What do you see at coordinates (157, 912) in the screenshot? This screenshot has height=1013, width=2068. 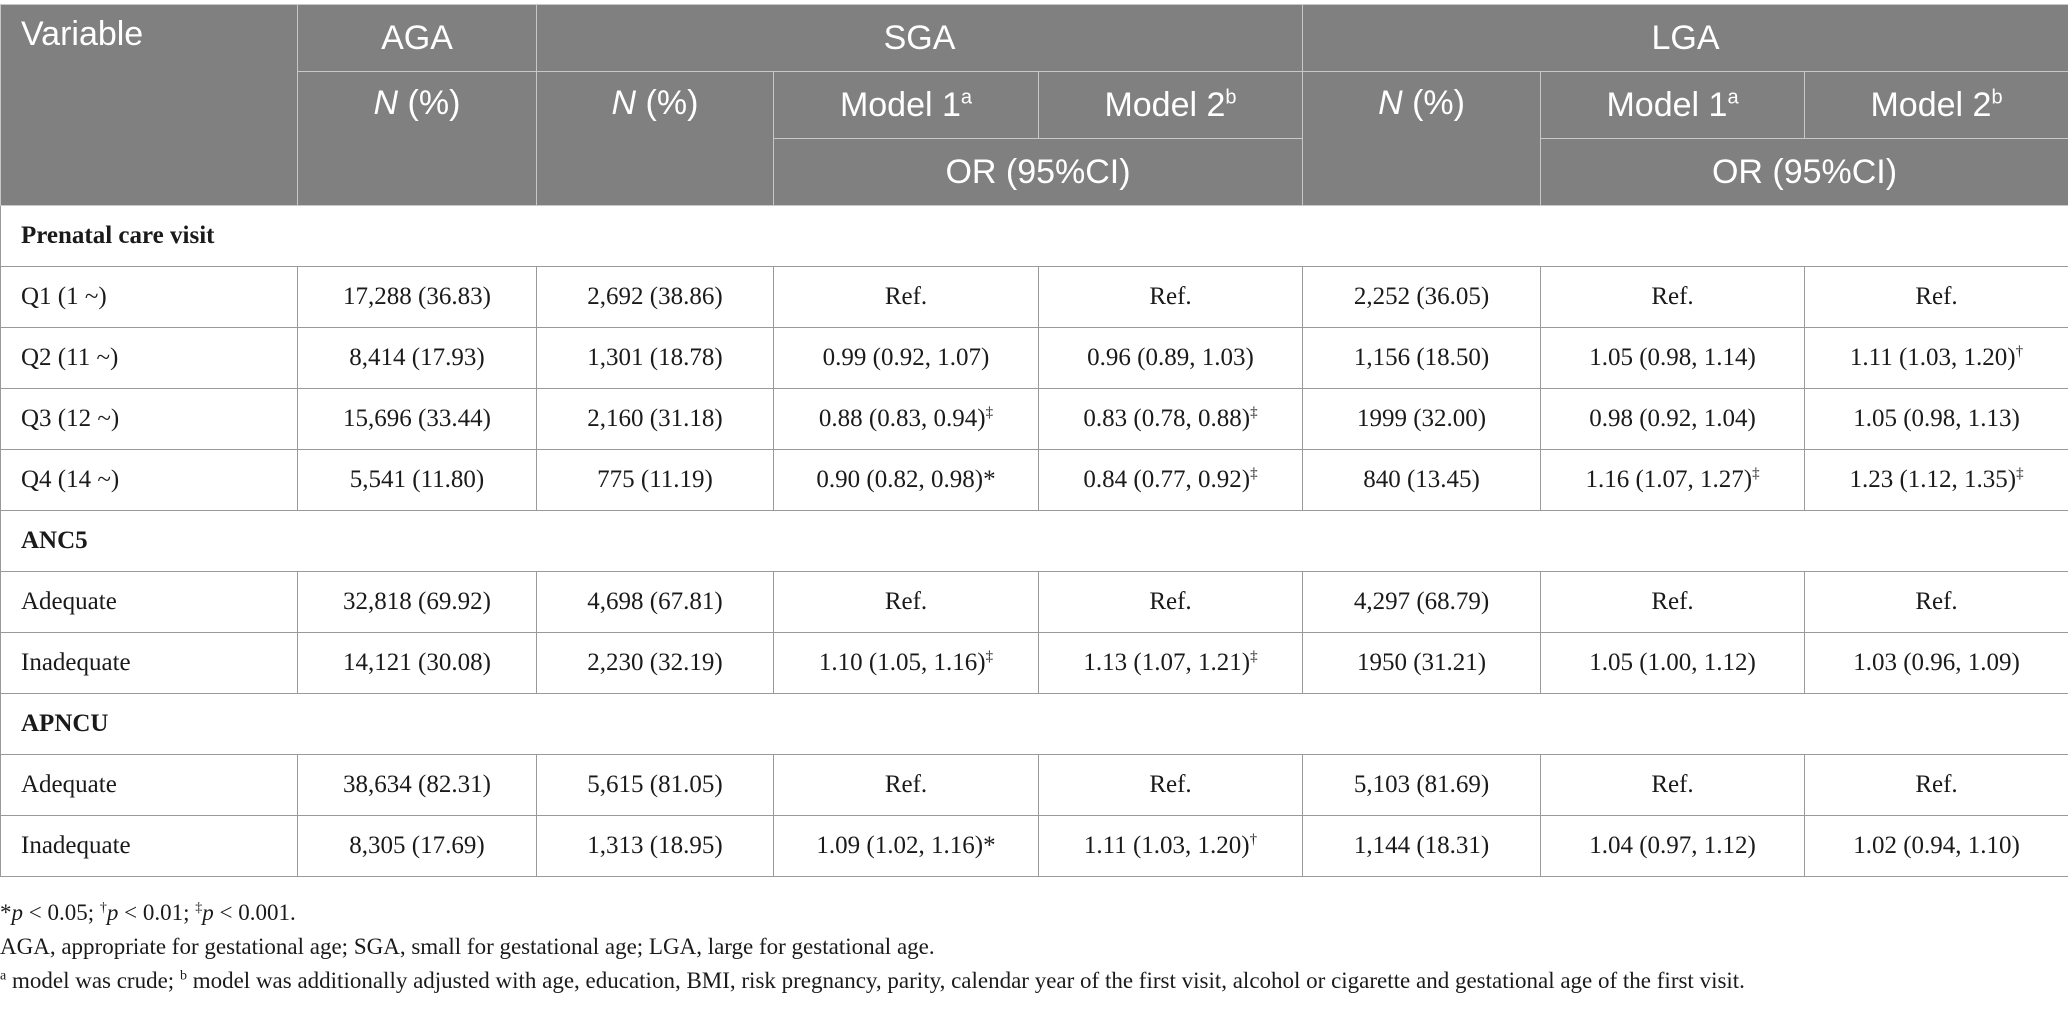 I see `p2-threshold: < 0.01;` at bounding box center [157, 912].